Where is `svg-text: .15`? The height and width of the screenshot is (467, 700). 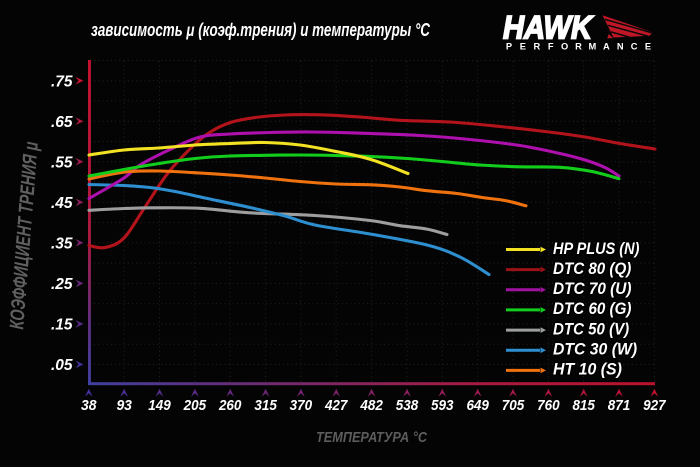 svg-text: .15 is located at coordinates (62, 325).